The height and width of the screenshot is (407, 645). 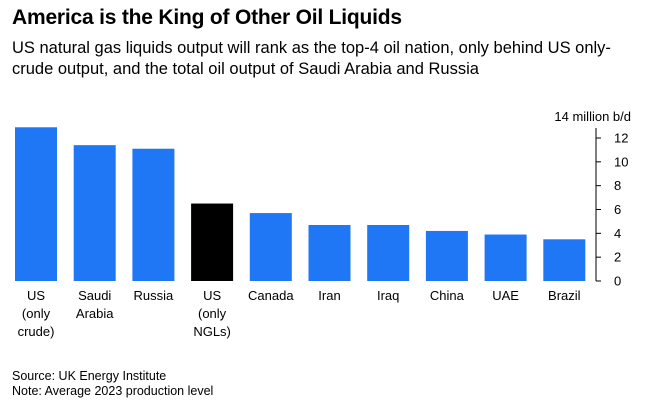 I want to click on y-tick-label: 12, so click(x=621, y=138).